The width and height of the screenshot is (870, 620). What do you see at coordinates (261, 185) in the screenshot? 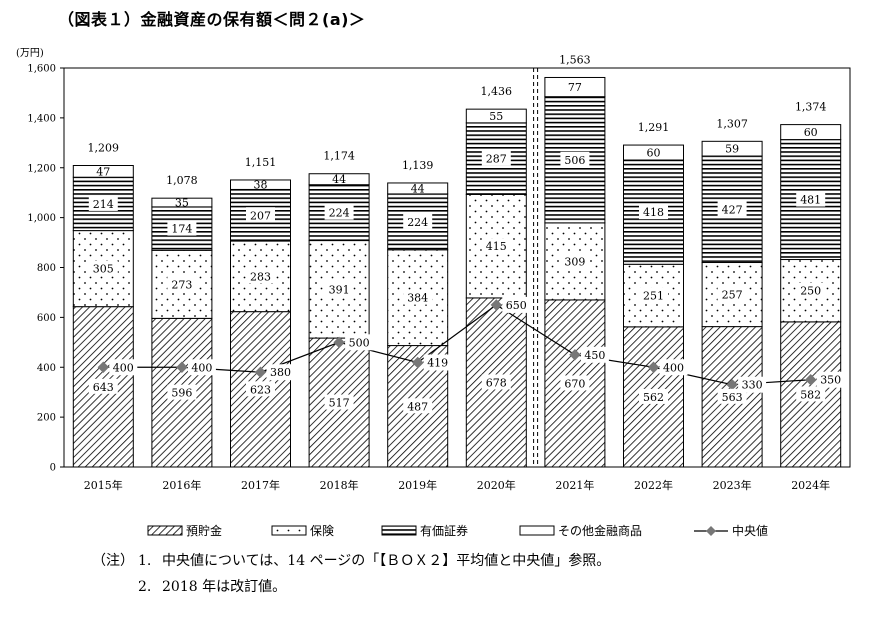
I see `bar-value-label: 38` at bounding box center [261, 185].